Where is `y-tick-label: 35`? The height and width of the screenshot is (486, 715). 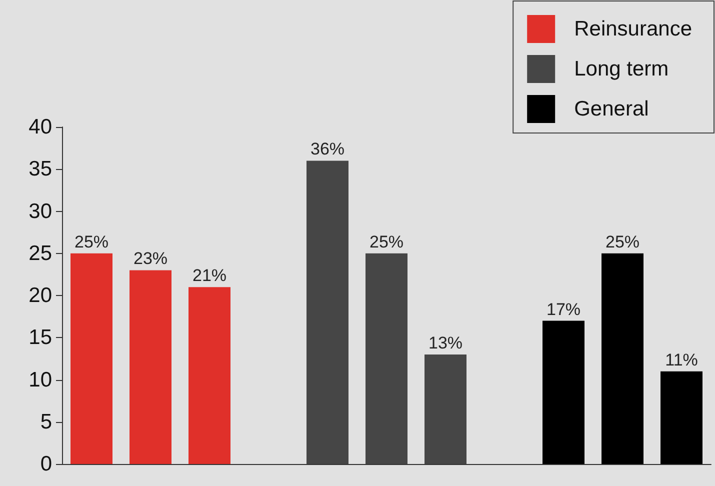
y-tick-label: 35 is located at coordinates (40, 169).